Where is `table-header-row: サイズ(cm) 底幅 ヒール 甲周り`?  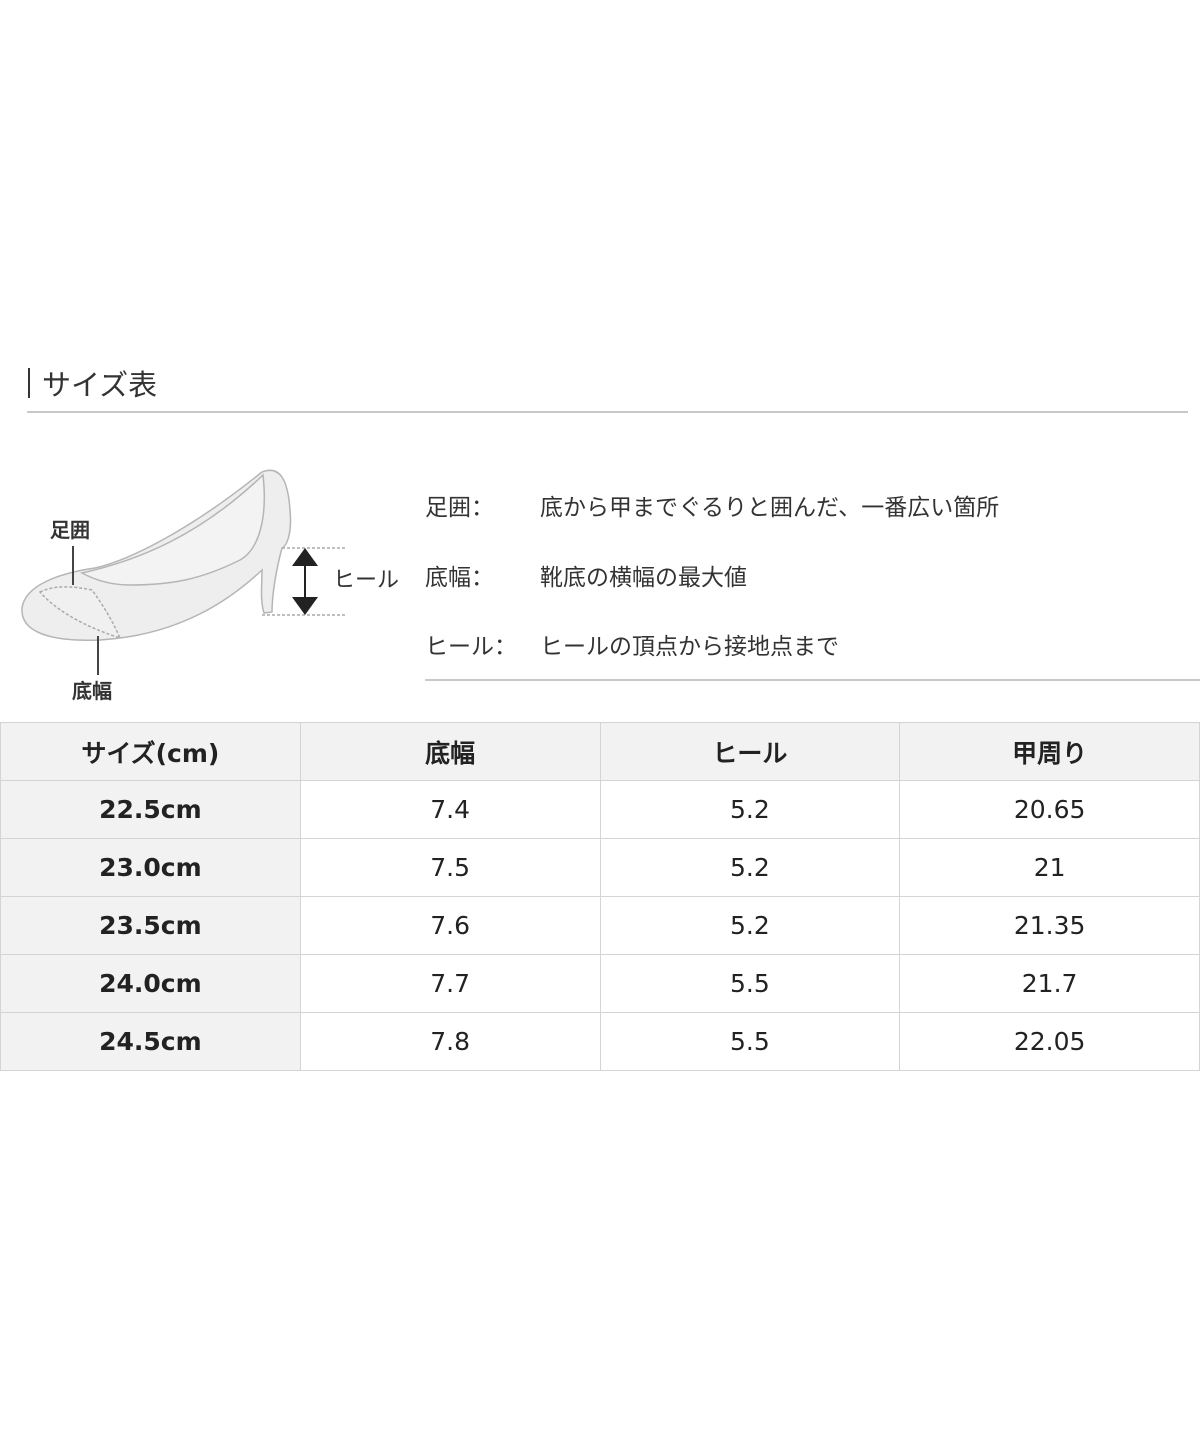 table-header-row: サイズ(cm) 底幅 ヒール 甲周り is located at coordinates (600, 751).